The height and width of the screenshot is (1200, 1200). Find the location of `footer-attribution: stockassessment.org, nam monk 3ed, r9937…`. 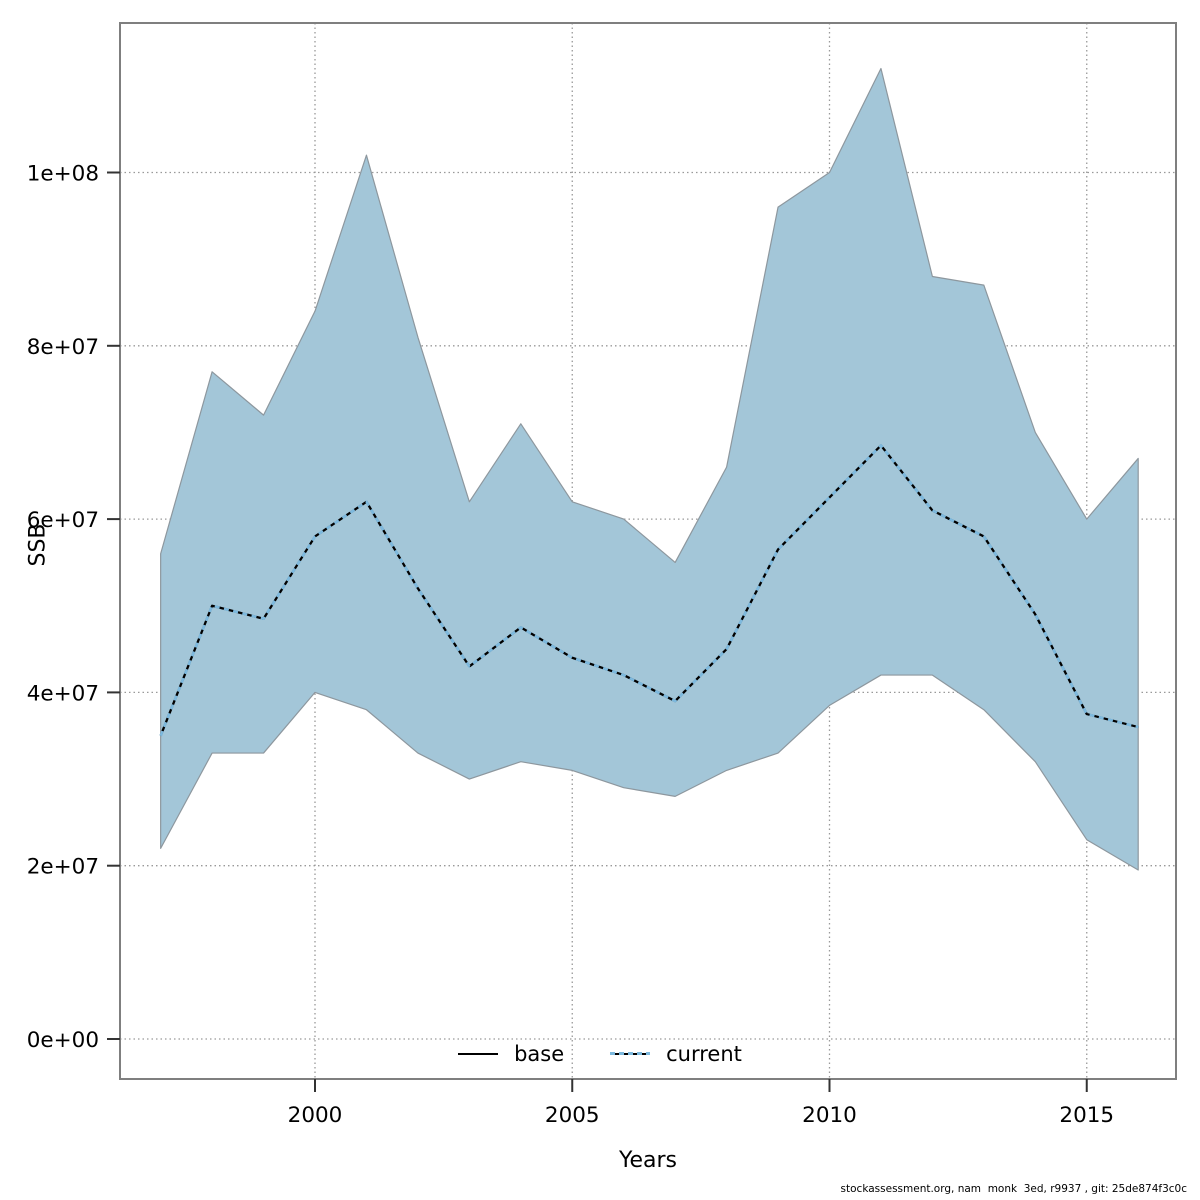

footer-attribution: stockassessment.org, nam monk 3ed, r9937… is located at coordinates (1013, 1189).